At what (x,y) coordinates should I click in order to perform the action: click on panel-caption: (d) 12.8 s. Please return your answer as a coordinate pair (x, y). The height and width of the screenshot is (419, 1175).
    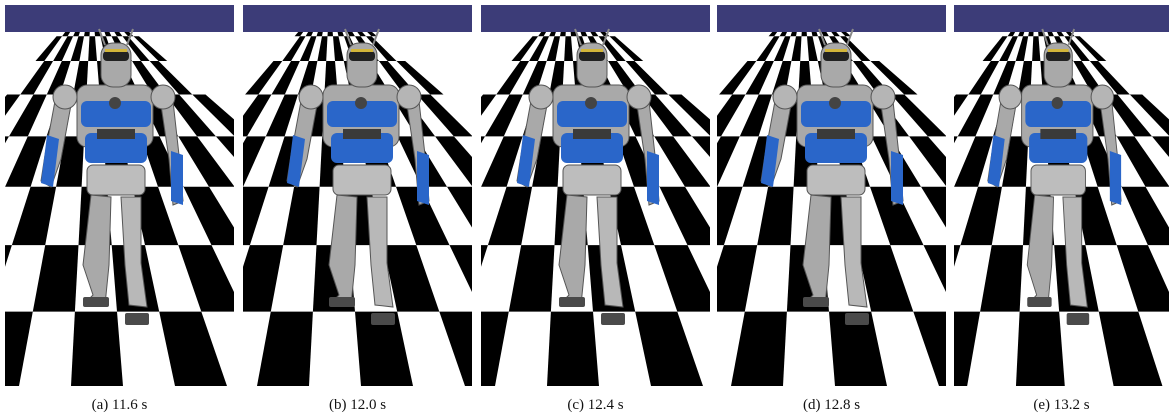
    Looking at the image, I should click on (831, 405).